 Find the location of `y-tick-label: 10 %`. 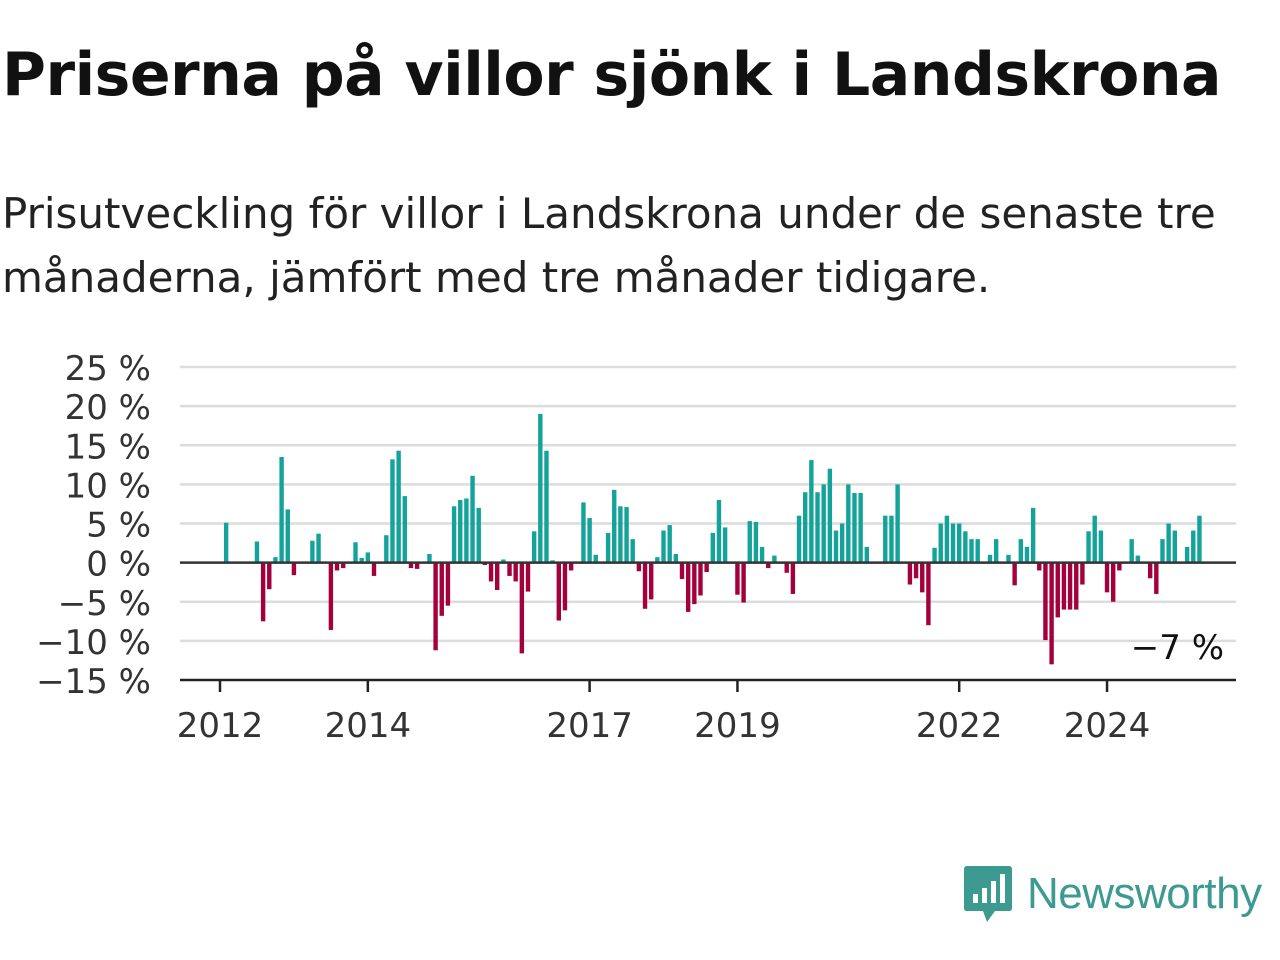

y-tick-label: 10 % is located at coordinates (108, 486).